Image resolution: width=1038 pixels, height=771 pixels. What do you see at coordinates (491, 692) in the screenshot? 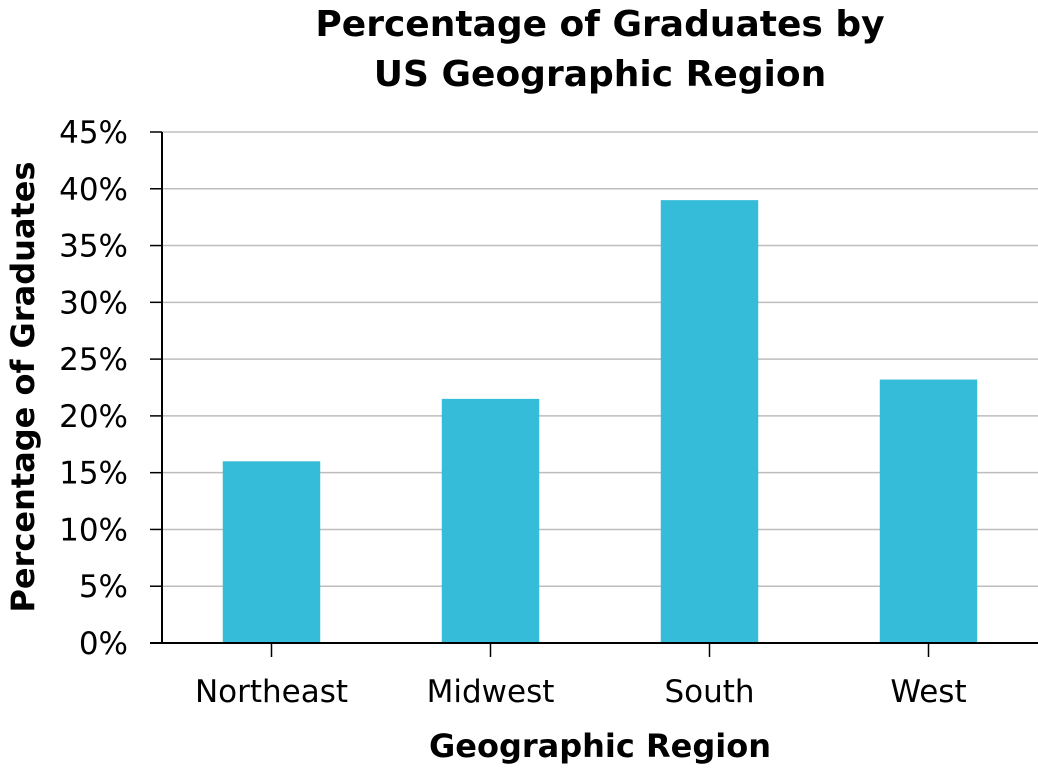
I see `x-tick-label: Midwest` at bounding box center [491, 692].